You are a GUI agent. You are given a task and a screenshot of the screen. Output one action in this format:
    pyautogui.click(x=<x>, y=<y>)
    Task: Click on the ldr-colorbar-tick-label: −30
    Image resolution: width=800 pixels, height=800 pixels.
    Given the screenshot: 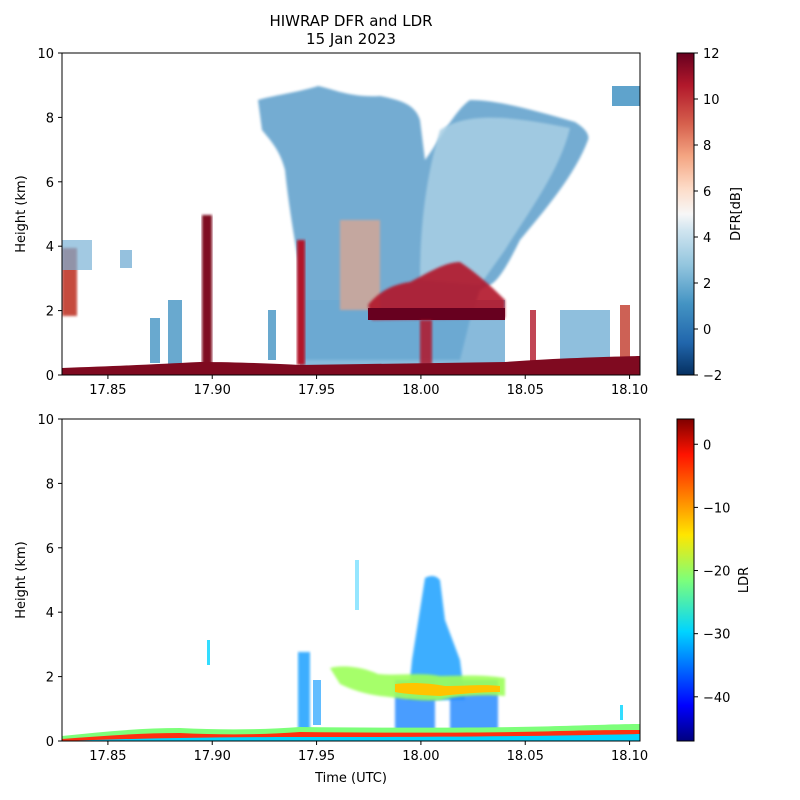 What is the action you would take?
    pyautogui.click(x=716, y=635)
    